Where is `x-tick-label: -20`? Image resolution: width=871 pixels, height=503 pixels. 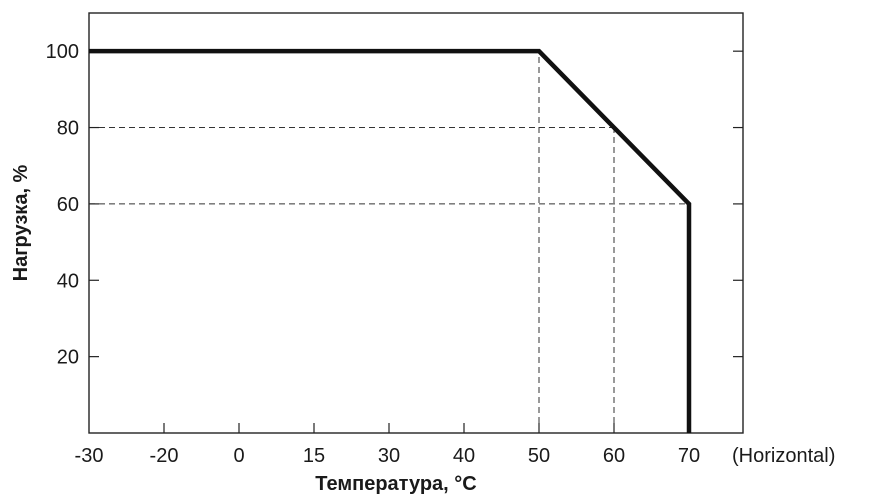
x-tick-label: -20 is located at coordinates (164, 456).